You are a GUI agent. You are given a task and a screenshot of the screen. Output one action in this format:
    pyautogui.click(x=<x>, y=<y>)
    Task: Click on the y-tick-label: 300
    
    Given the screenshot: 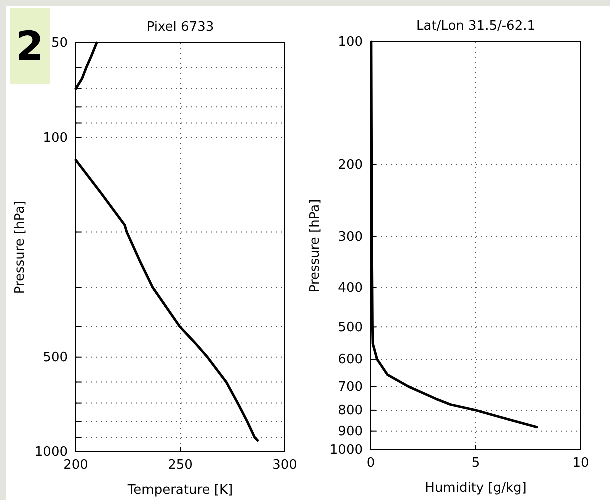 What is the action you would take?
    pyautogui.click(x=350, y=237)
    